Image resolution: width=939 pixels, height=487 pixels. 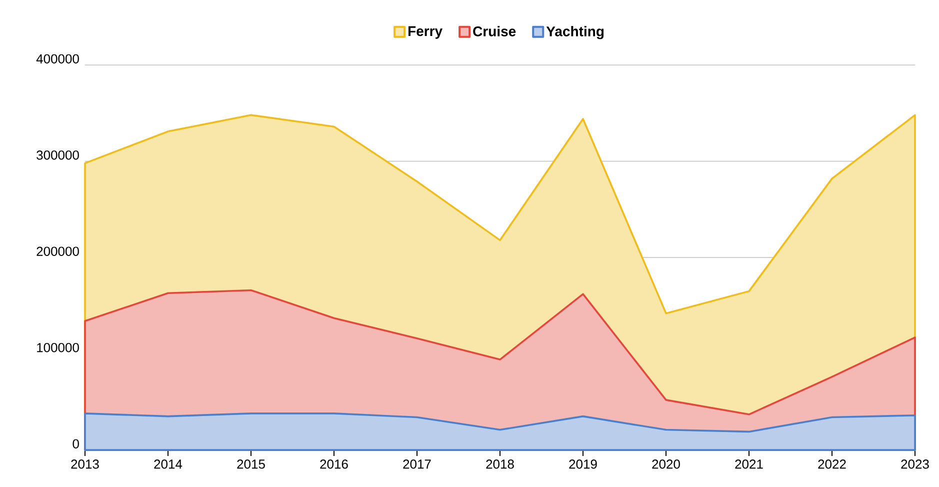 What do you see at coordinates (575, 33) in the screenshot?
I see `legend-label: Yachting` at bounding box center [575, 33].